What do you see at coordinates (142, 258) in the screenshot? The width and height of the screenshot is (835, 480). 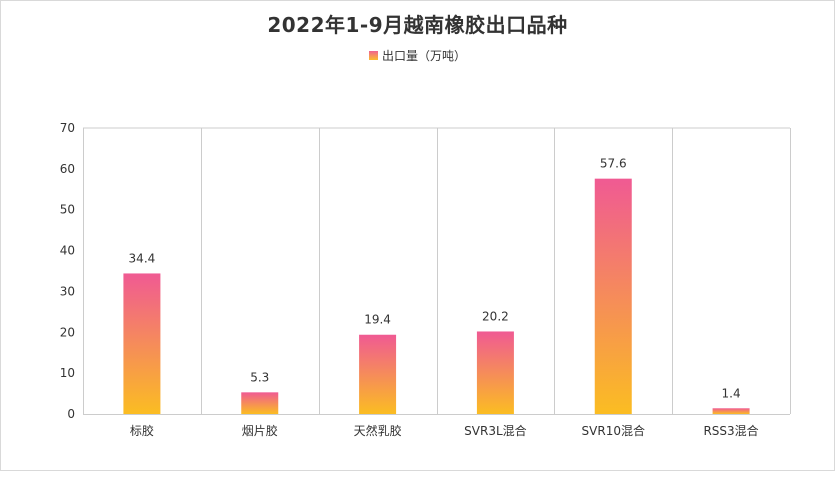 I see `data-label: 34.4` at bounding box center [142, 258].